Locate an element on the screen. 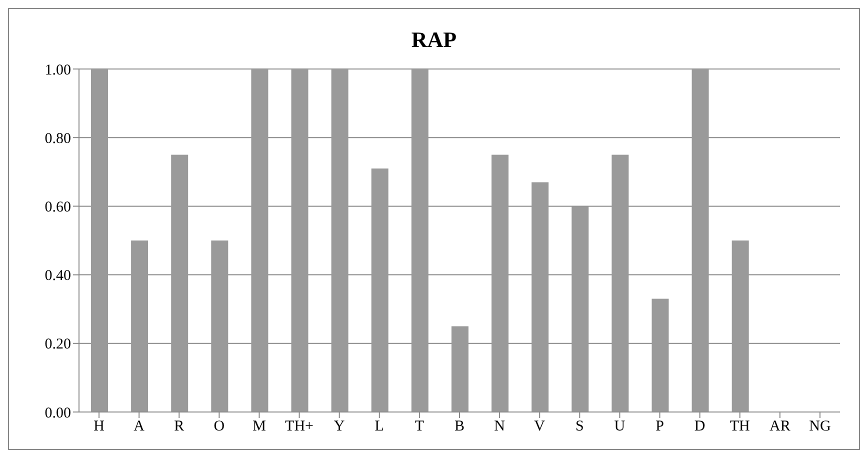 This screenshot has height=458, width=868. y-tick-label: 0.40 is located at coordinates (57, 276).